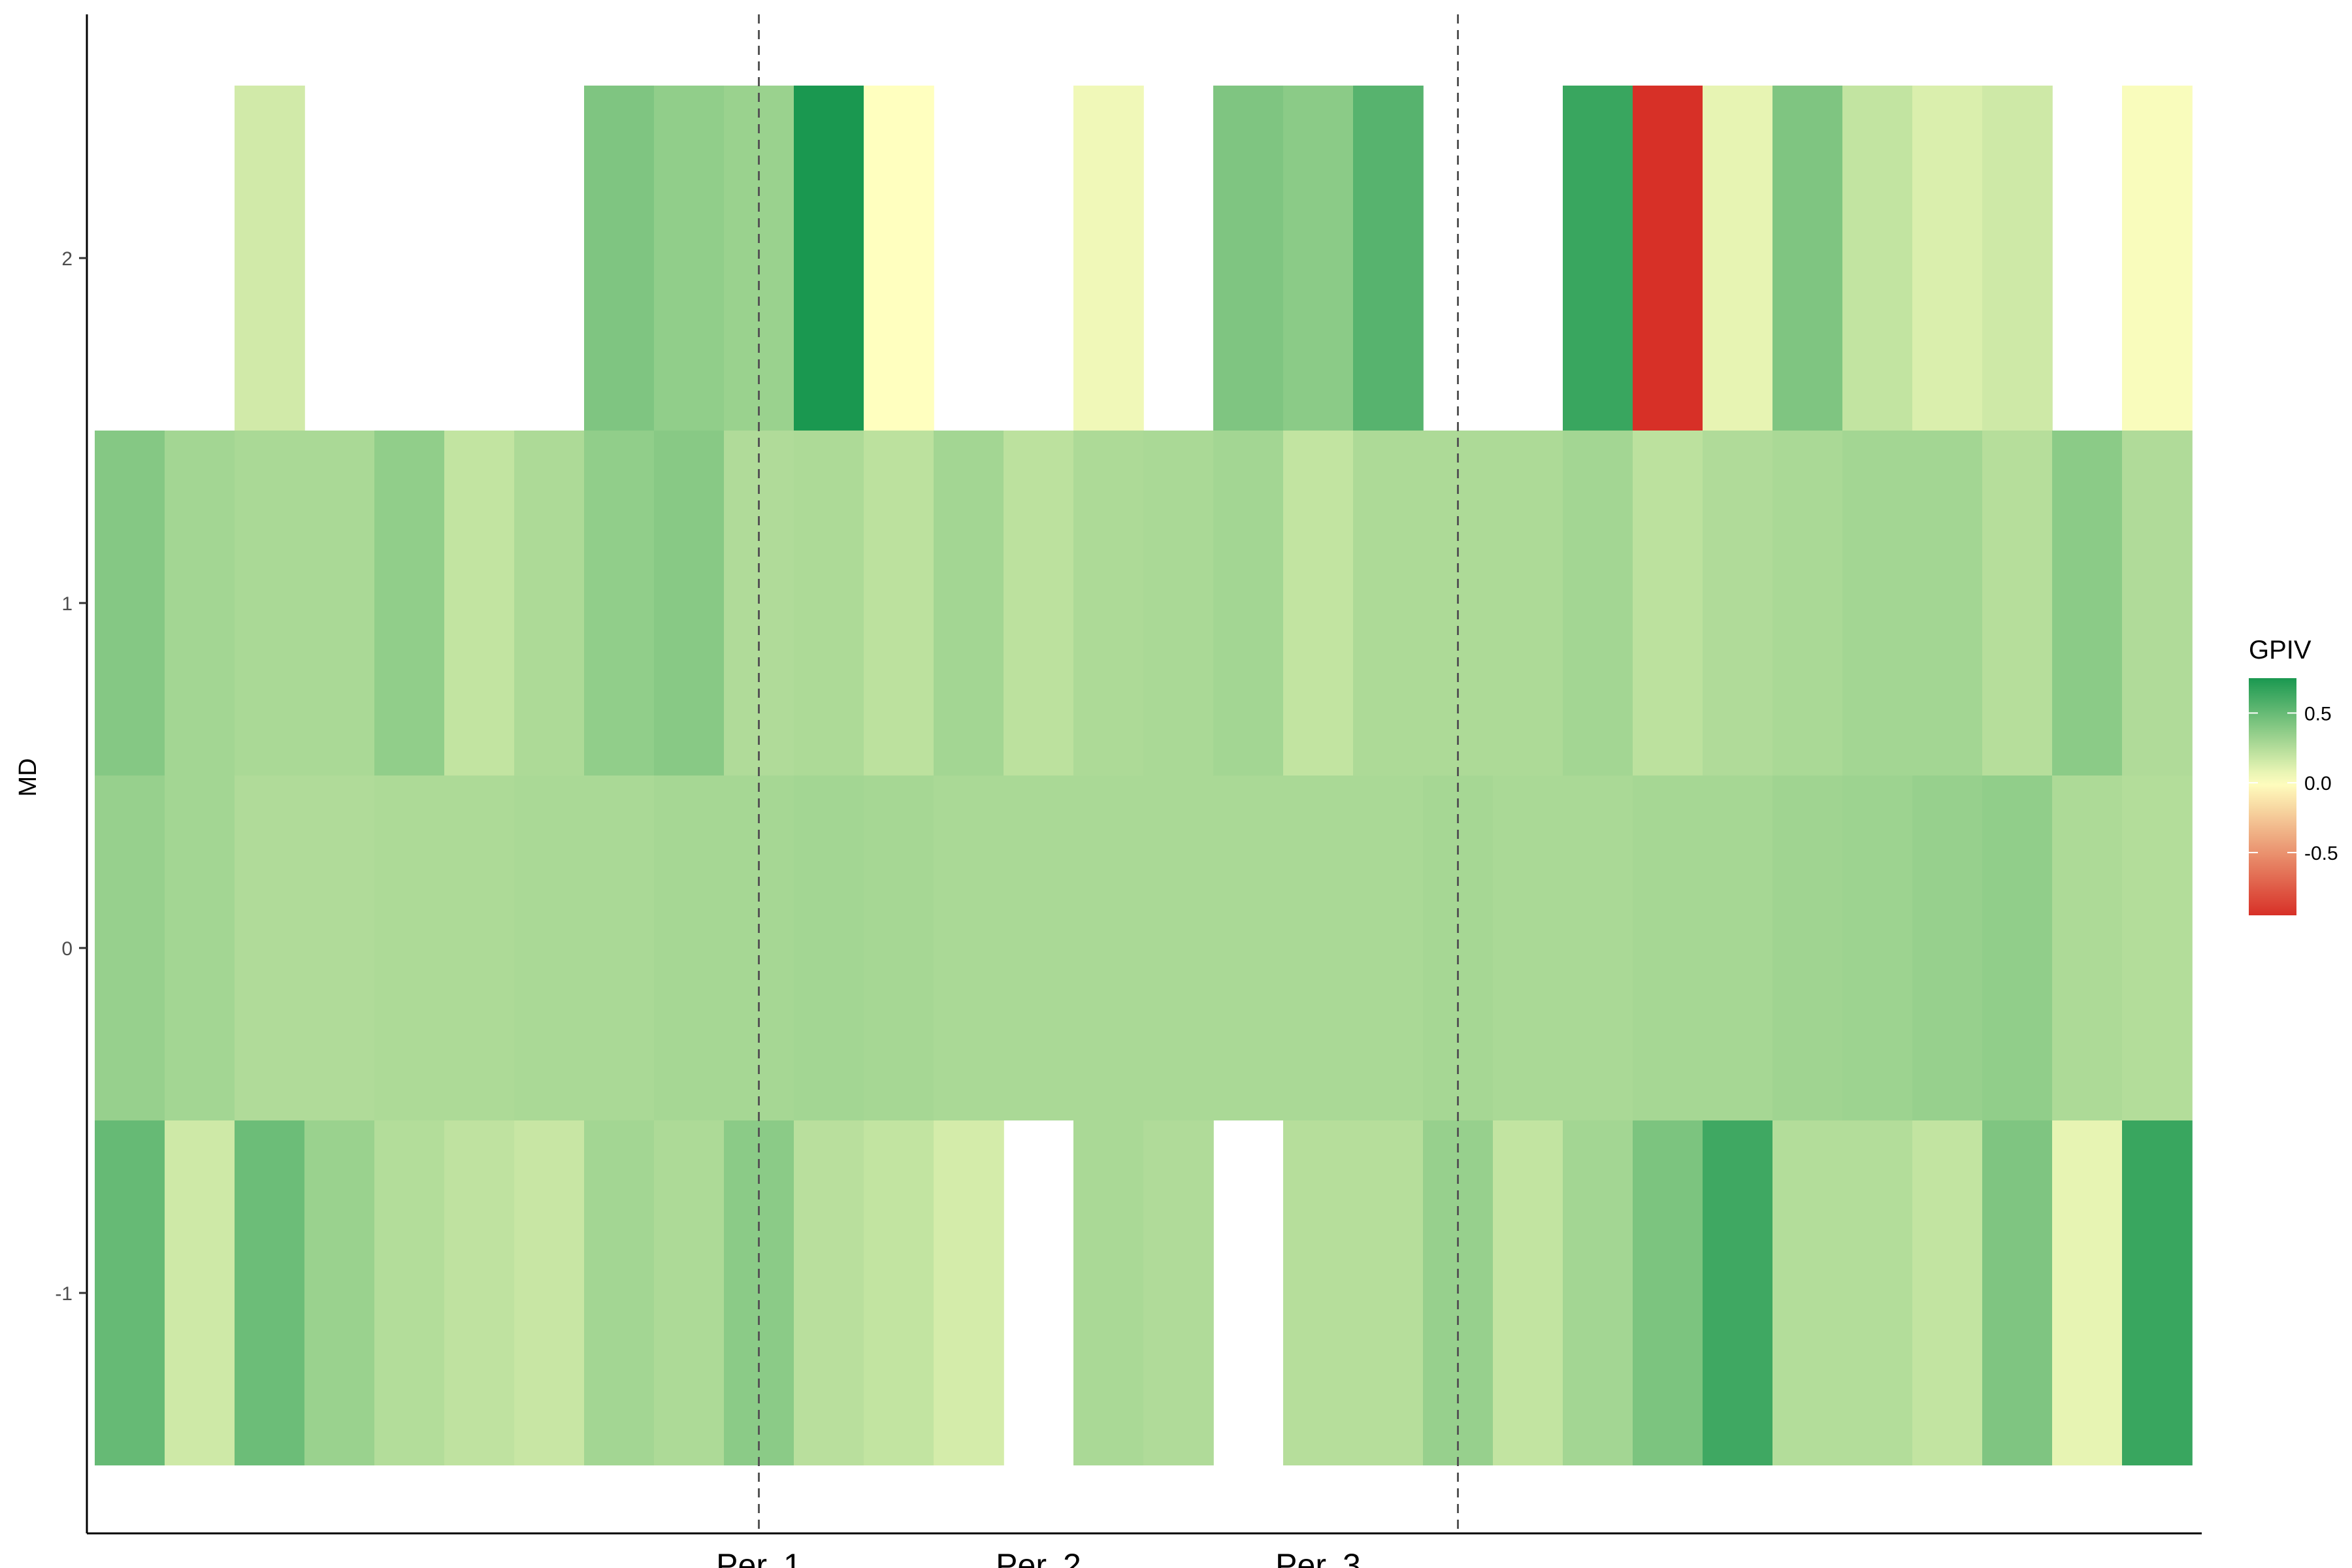 This screenshot has width=2352, height=1568. Describe the element at coordinates (71, 776) in the screenshot. I see `y-axis-ticks: -1 0 1 2` at that location.